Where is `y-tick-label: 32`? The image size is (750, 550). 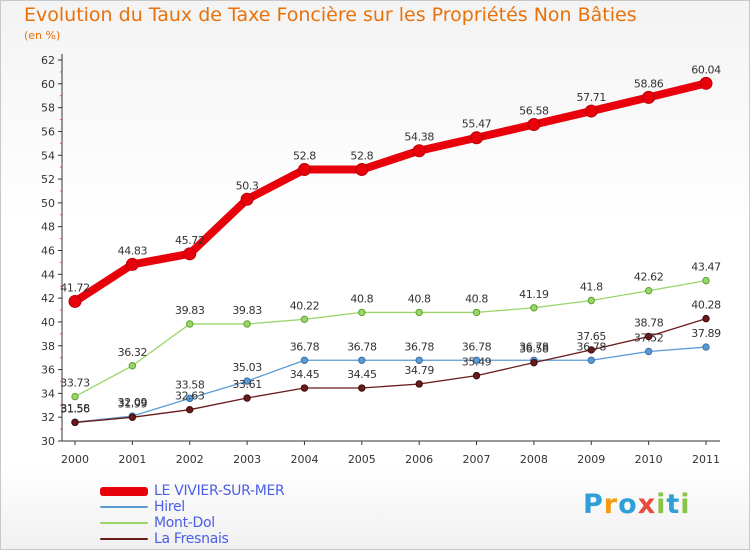 y-tick-label: 32 is located at coordinates (48, 417).